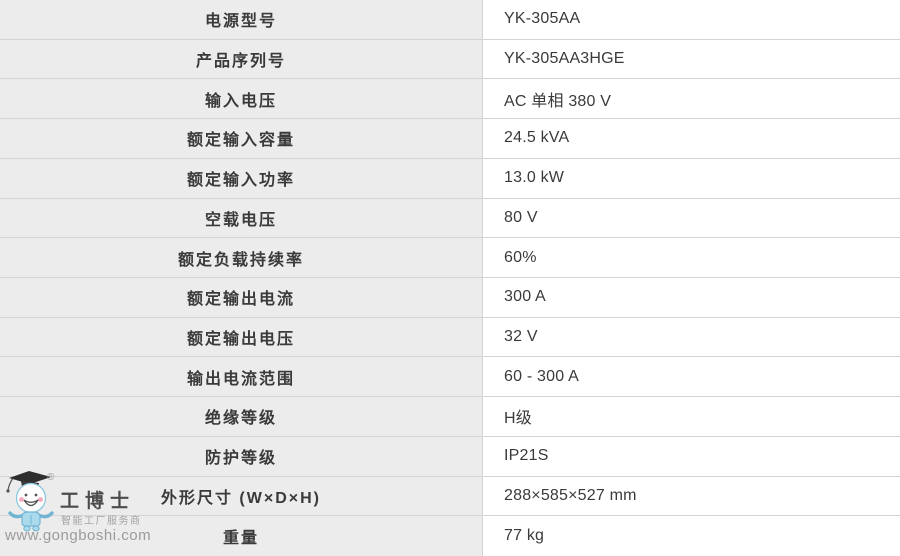  I want to click on spec-label-power-model: 电源型号, so click(241, 20).